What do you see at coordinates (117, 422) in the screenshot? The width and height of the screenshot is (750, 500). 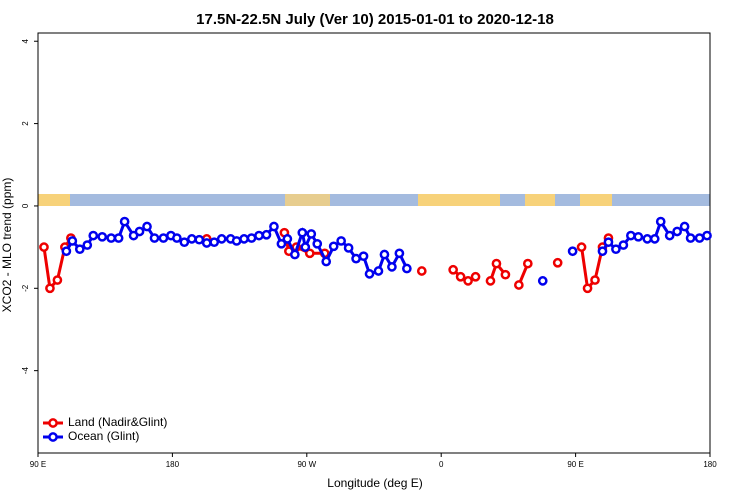 I see `legend-label: Land (Nadir&Glint)` at bounding box center [117, 422].